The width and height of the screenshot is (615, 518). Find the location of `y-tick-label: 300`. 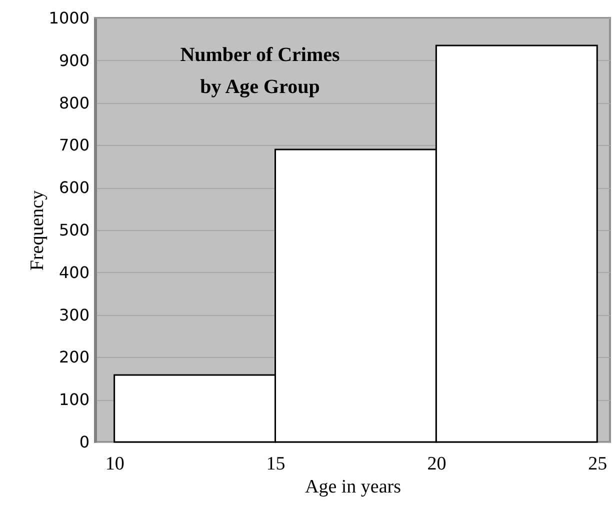

y-tick-label: 300 is located at coordinates (74, 314).